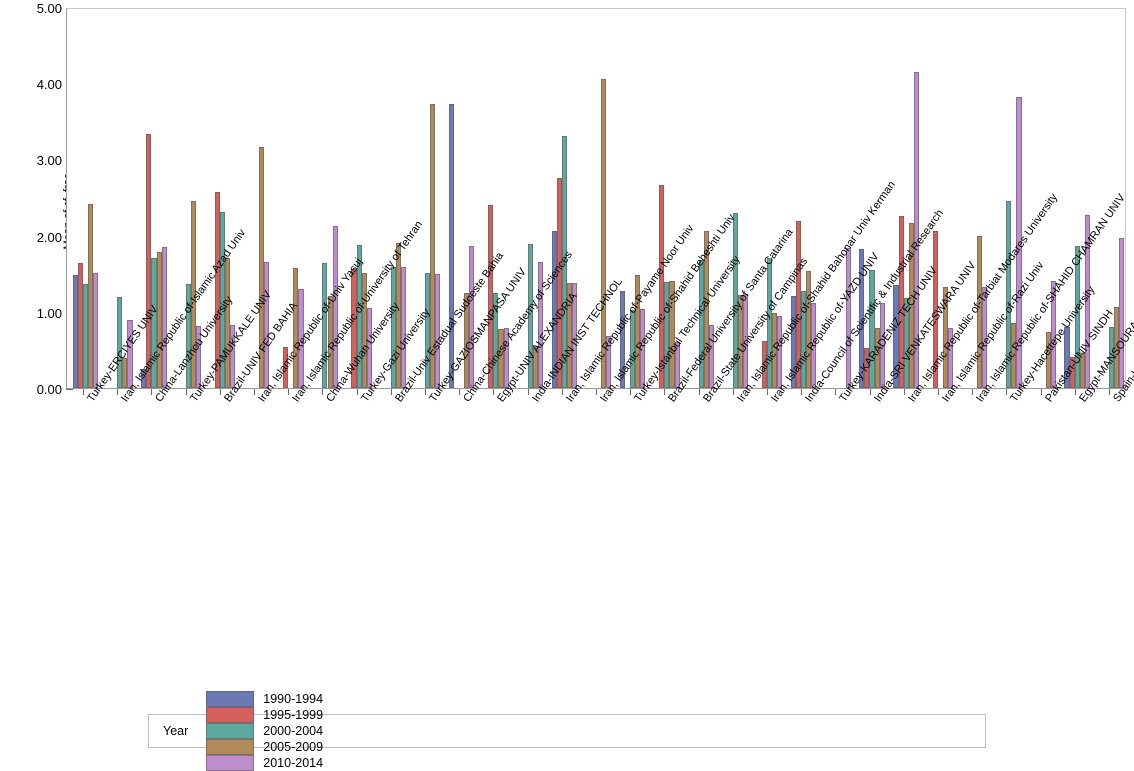 The width and height of the screenshot is (1134, 771). I want to click on legend-entry: 1990-1994, so click(264, 699).